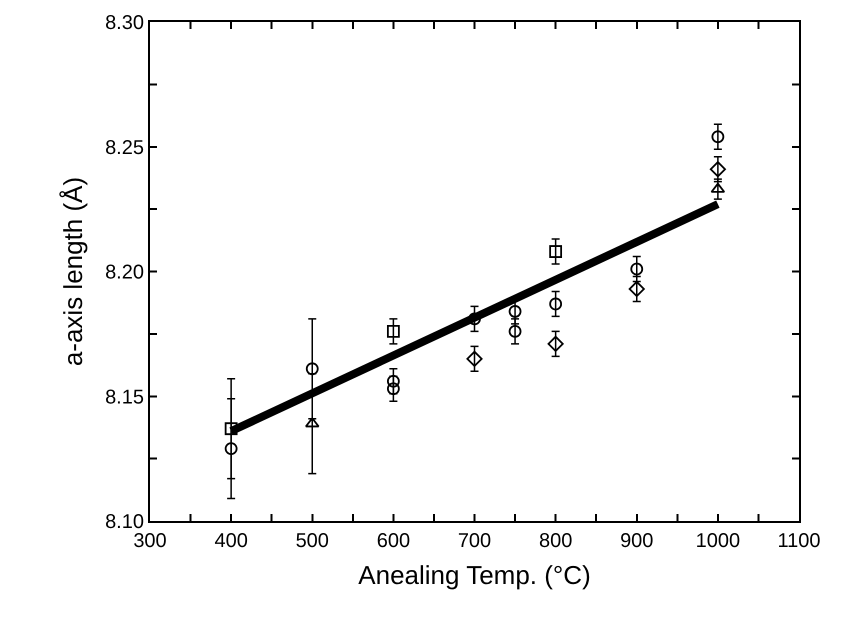 This screenshot has width=859, height=641. What do you see at coordinates (150, 541) in the screenshot?
I see `x-tick-label: 300` at bounding box center [150, 541].